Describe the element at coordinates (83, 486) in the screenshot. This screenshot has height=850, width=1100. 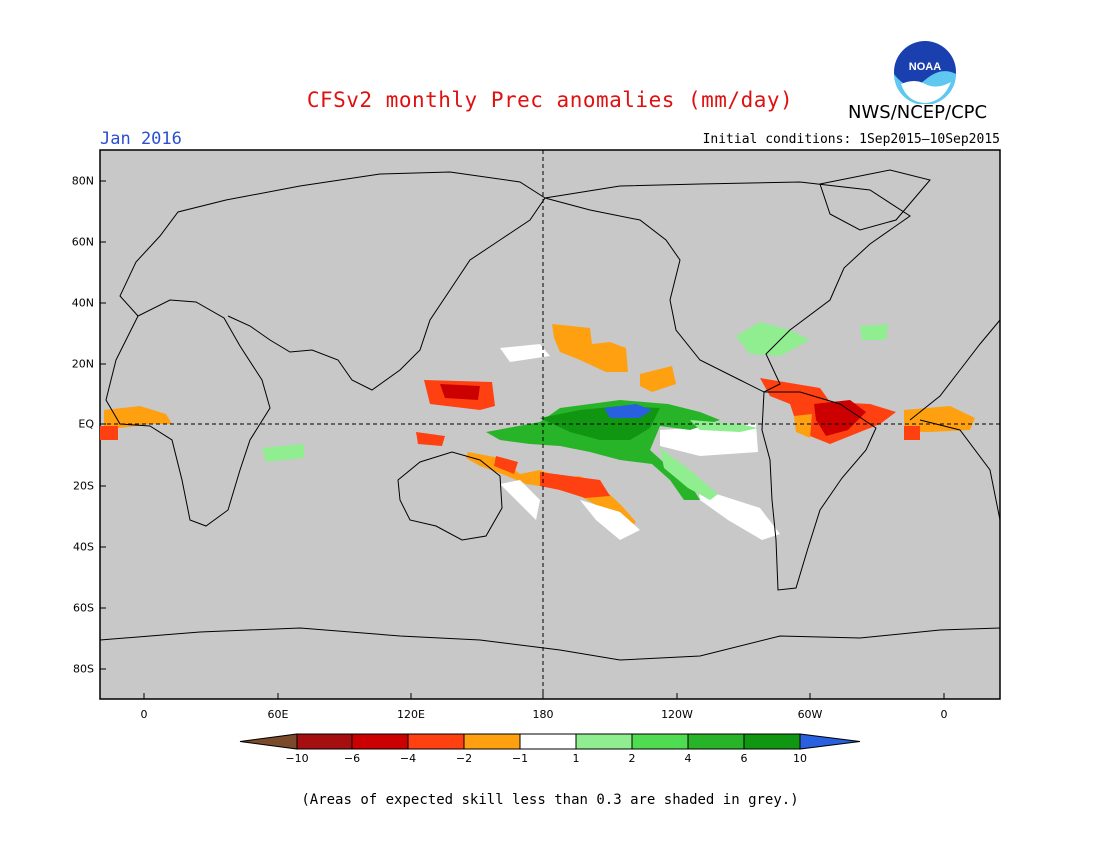
I see `lat-label: 20S` at that location.